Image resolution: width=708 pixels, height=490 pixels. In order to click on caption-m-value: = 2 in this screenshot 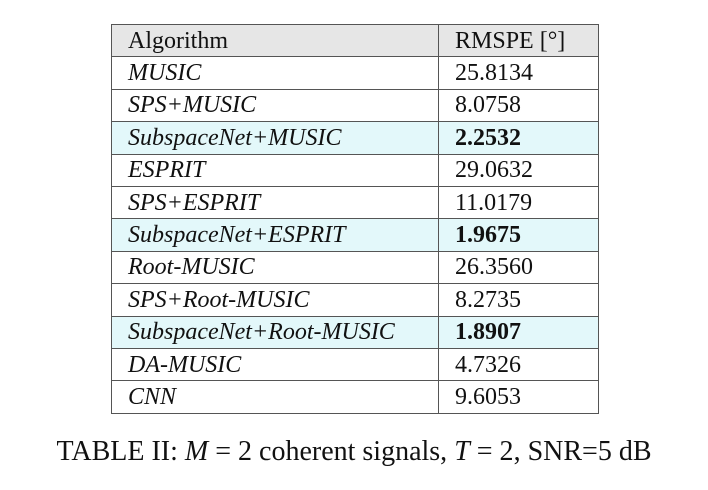, I will do `click(230, 451)`.